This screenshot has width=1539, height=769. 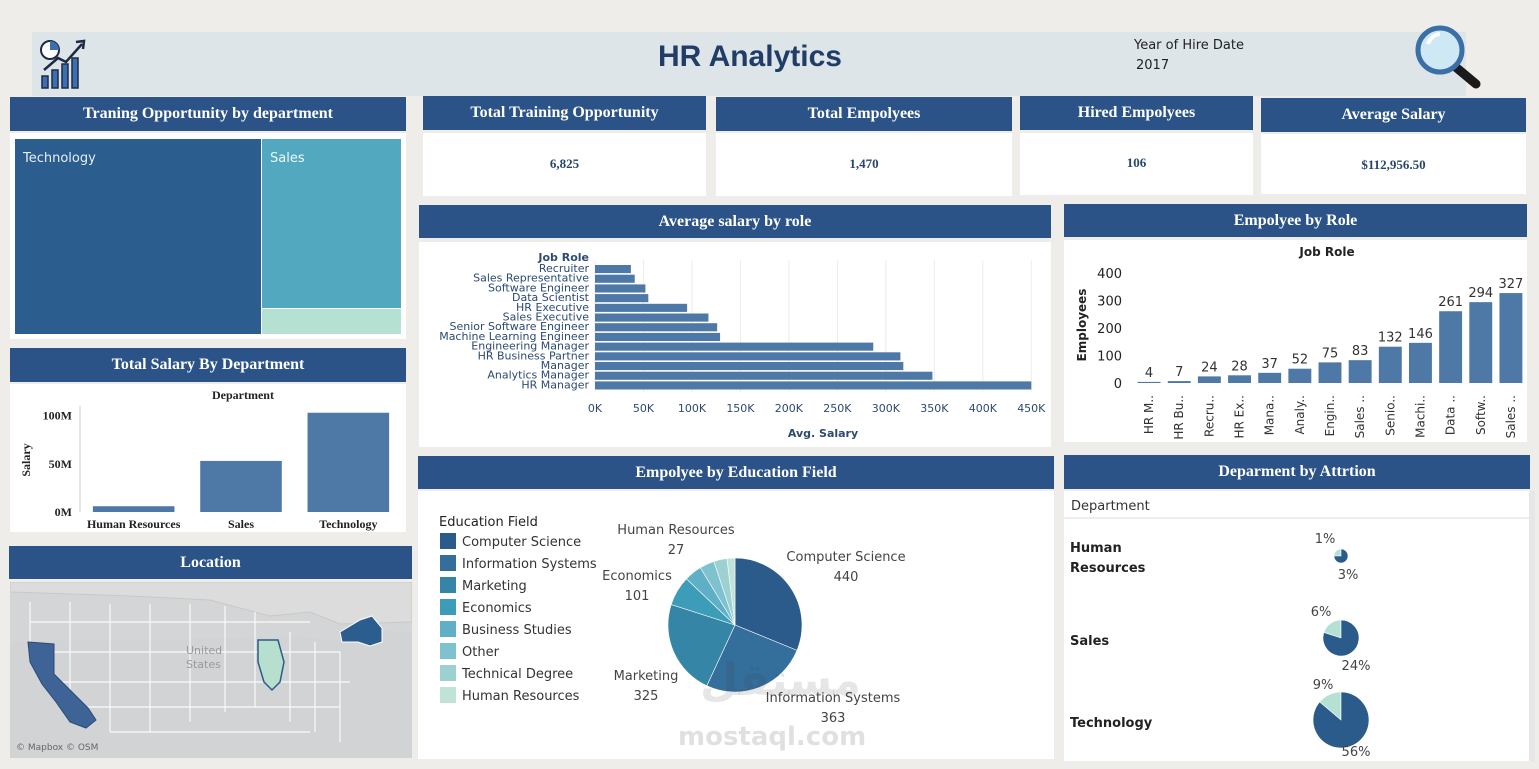 What do you see at coordinates (521, 542) in the screenshot?
I see `legend-entry: Computer Science` at bounding box center [521, 542].